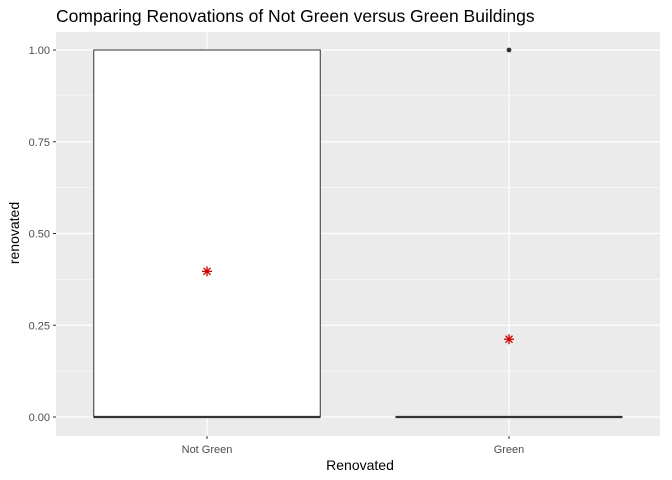 The height and width of the screenshot is (480, 672). Describe the element at coordinates (509, 50) in the screenshot. I see `outlier-point` at that location.